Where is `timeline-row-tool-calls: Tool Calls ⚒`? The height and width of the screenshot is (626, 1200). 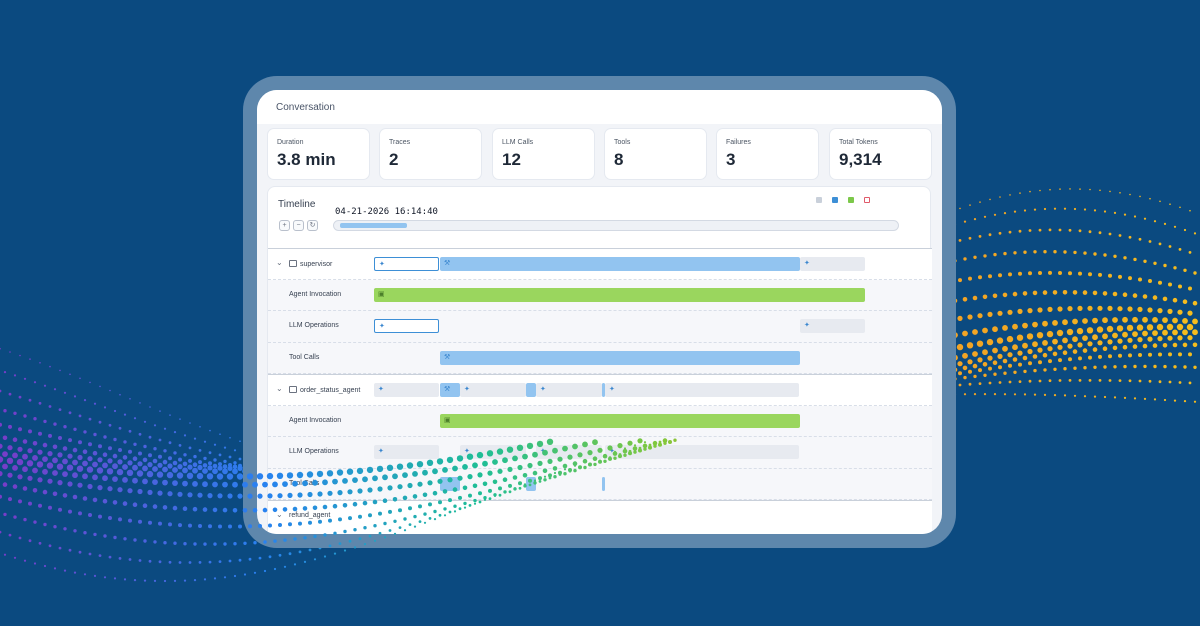 timeline-row-tool-calls: Tool Calls ⚒ is located at coordinates (600, 358).